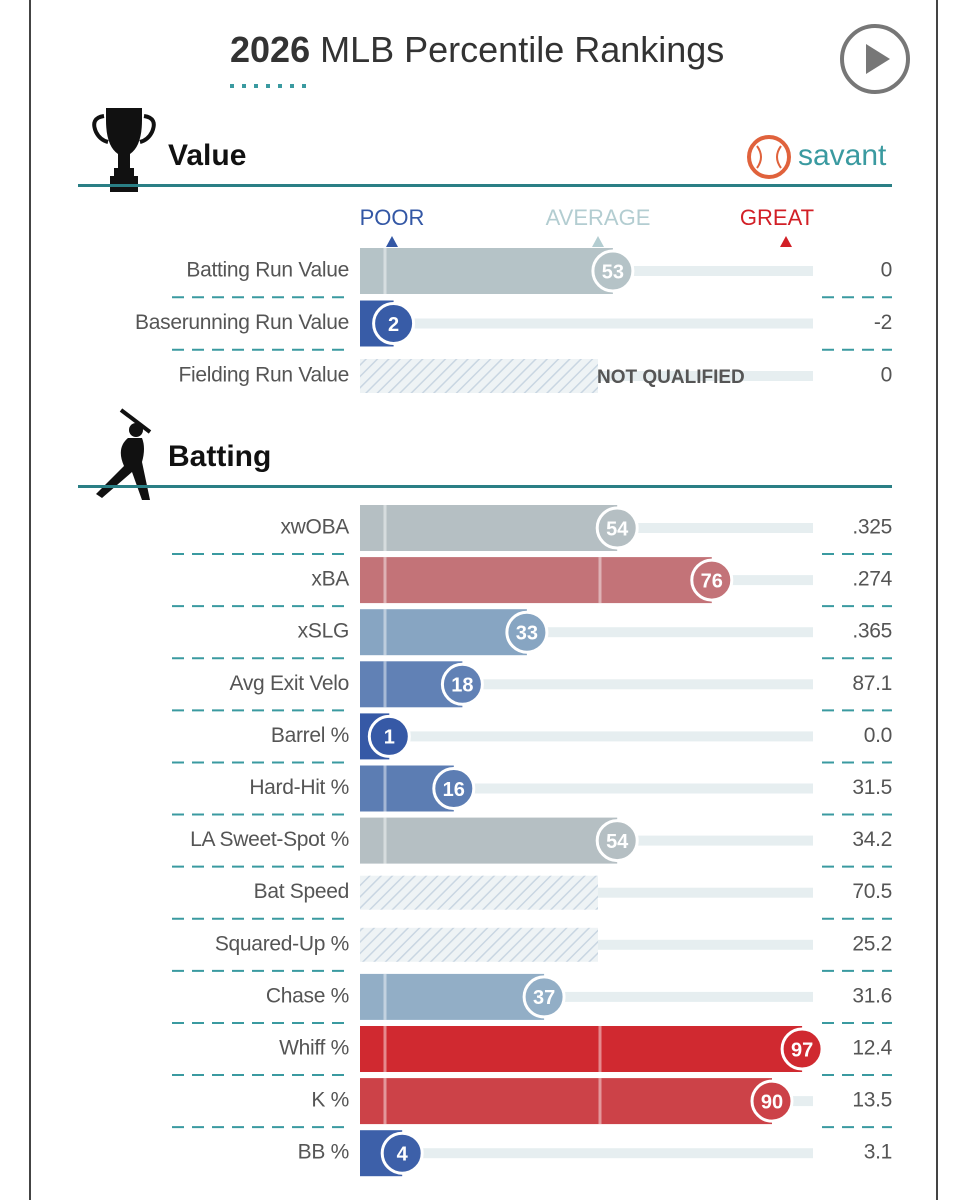 The image size is (967, 1200). What do you see at coordinates (872, 683) in the screenshot?
I see `metric-value: 87.1` at bounding box center [872, 683].